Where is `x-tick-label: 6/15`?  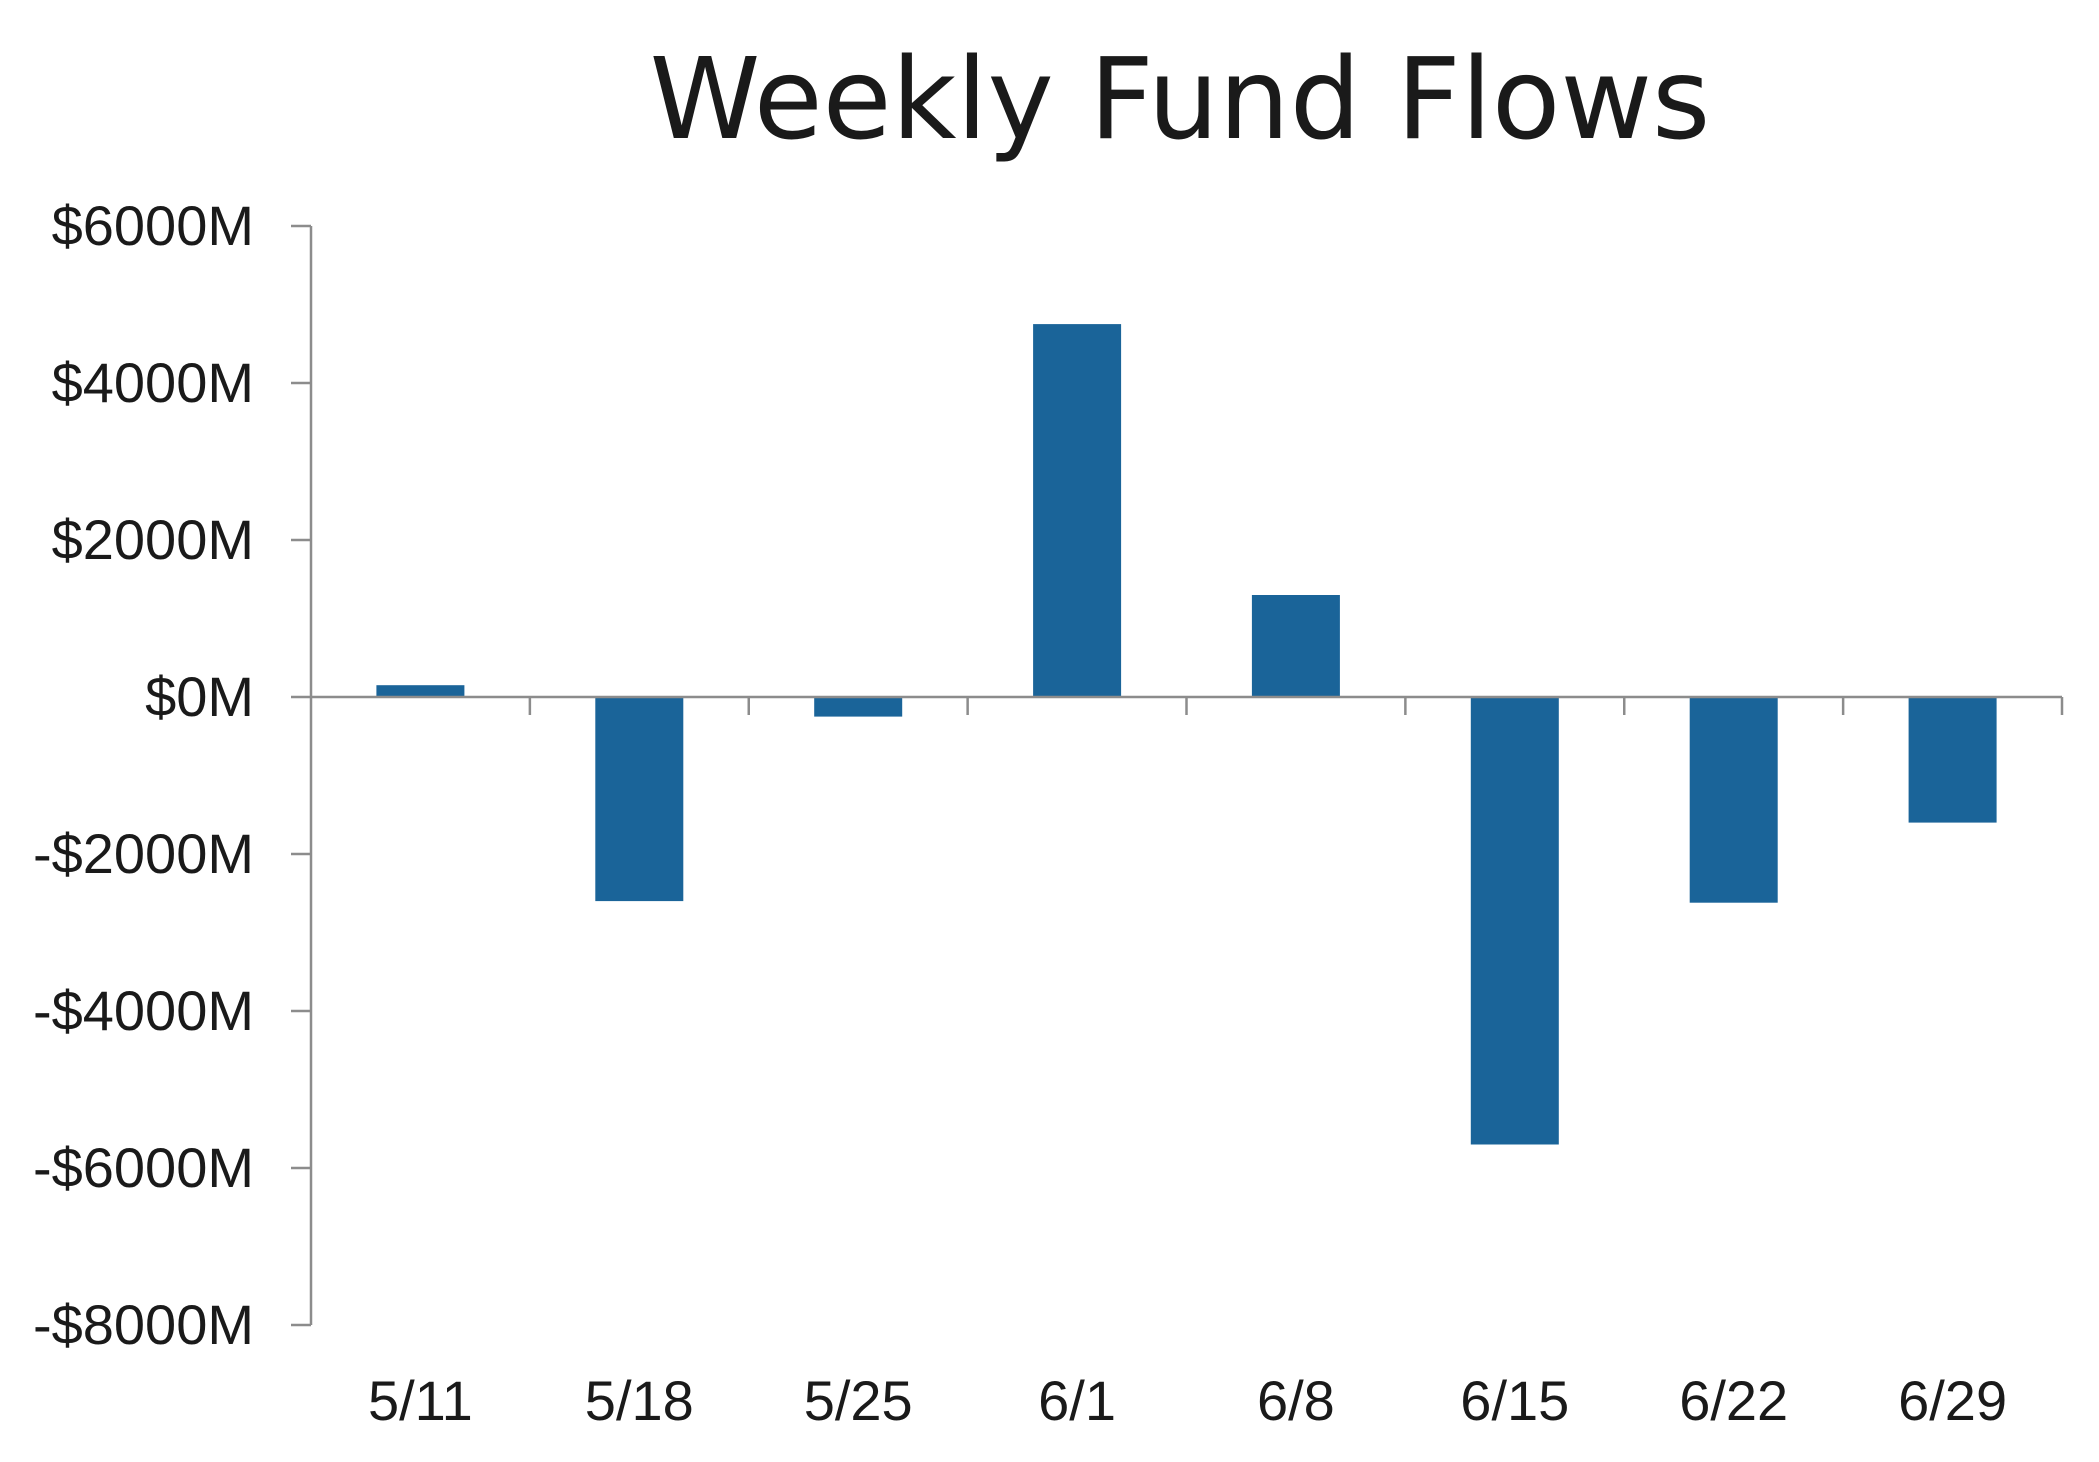
x-tick-label: 6/15 is located at coordinates (1514, 1400).